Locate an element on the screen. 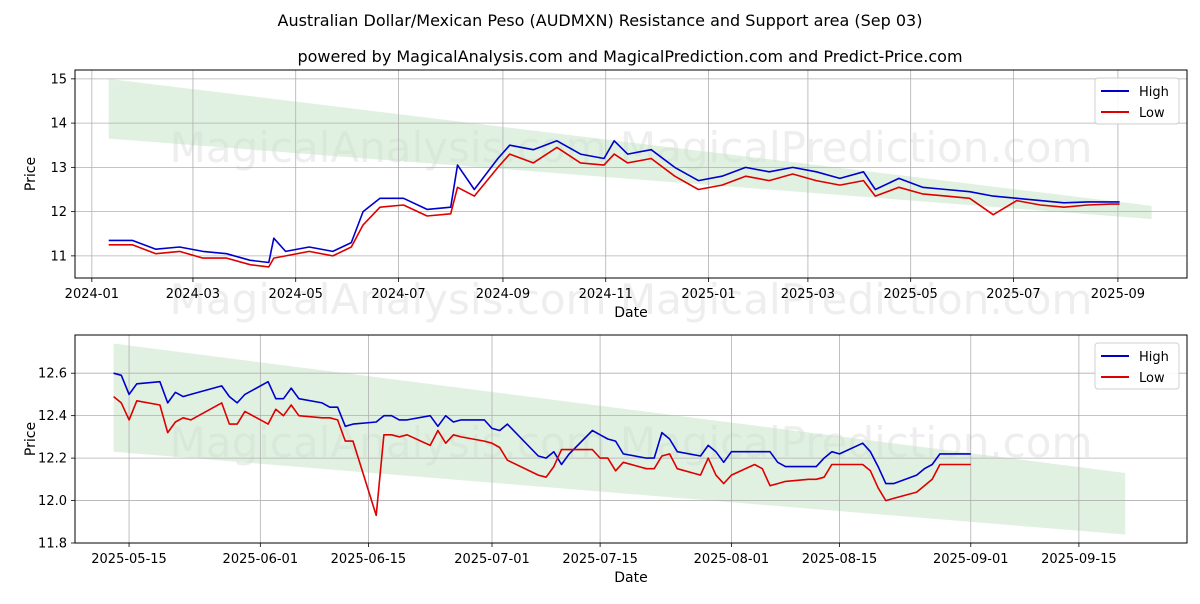  y-tick-label: 12.4 is located at coordinates (52, 416).